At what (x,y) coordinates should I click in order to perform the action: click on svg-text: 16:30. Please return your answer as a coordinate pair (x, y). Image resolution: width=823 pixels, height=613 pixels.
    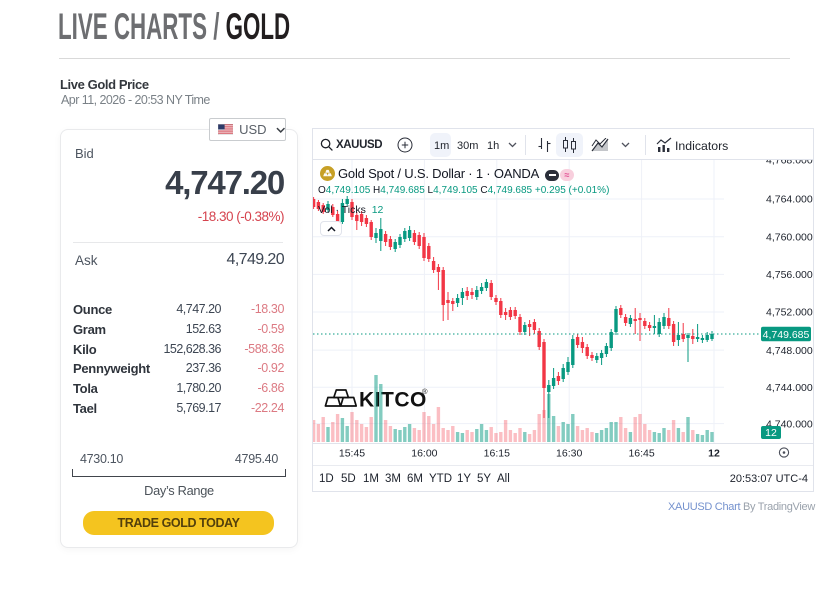
    Looking at the image, I should click on (569, 454).